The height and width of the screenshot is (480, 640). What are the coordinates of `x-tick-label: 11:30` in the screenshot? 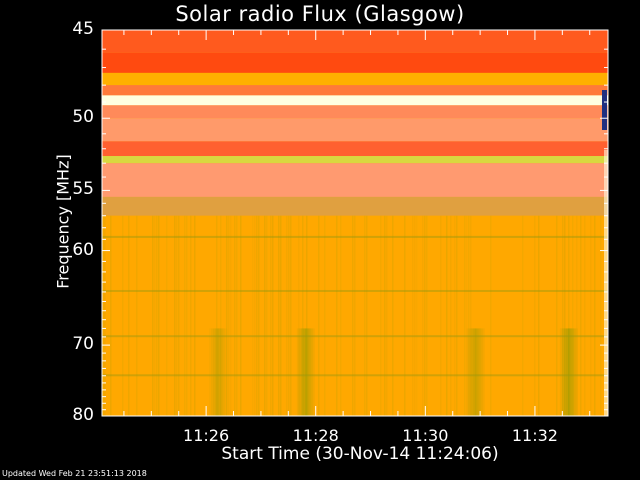 It's located at (425, 435).